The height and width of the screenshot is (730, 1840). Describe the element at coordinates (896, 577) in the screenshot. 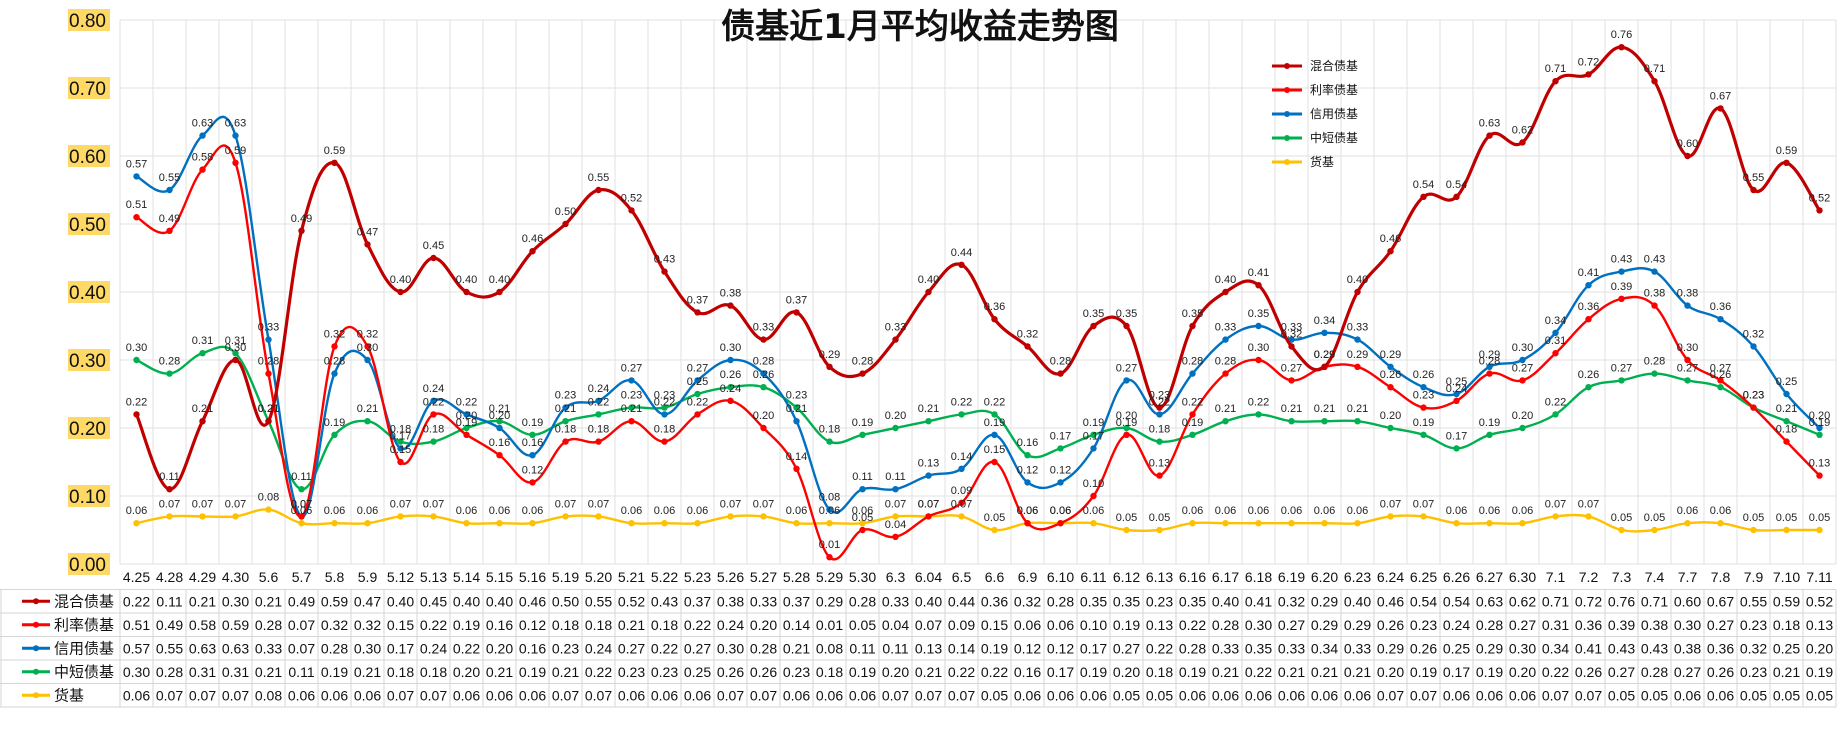

I see `x-tick-label: 6.3` at that location.